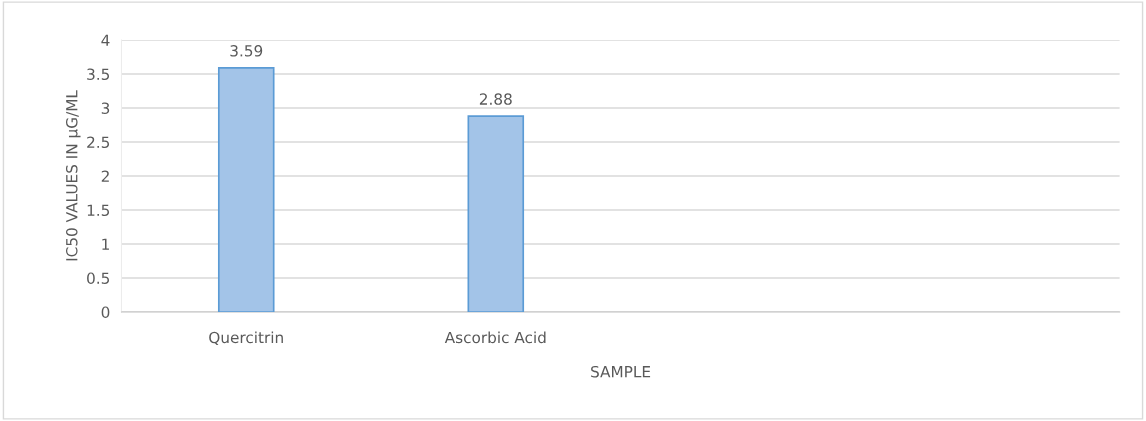  I want to click on y-tick-label: 1.5, so click(98, 210).